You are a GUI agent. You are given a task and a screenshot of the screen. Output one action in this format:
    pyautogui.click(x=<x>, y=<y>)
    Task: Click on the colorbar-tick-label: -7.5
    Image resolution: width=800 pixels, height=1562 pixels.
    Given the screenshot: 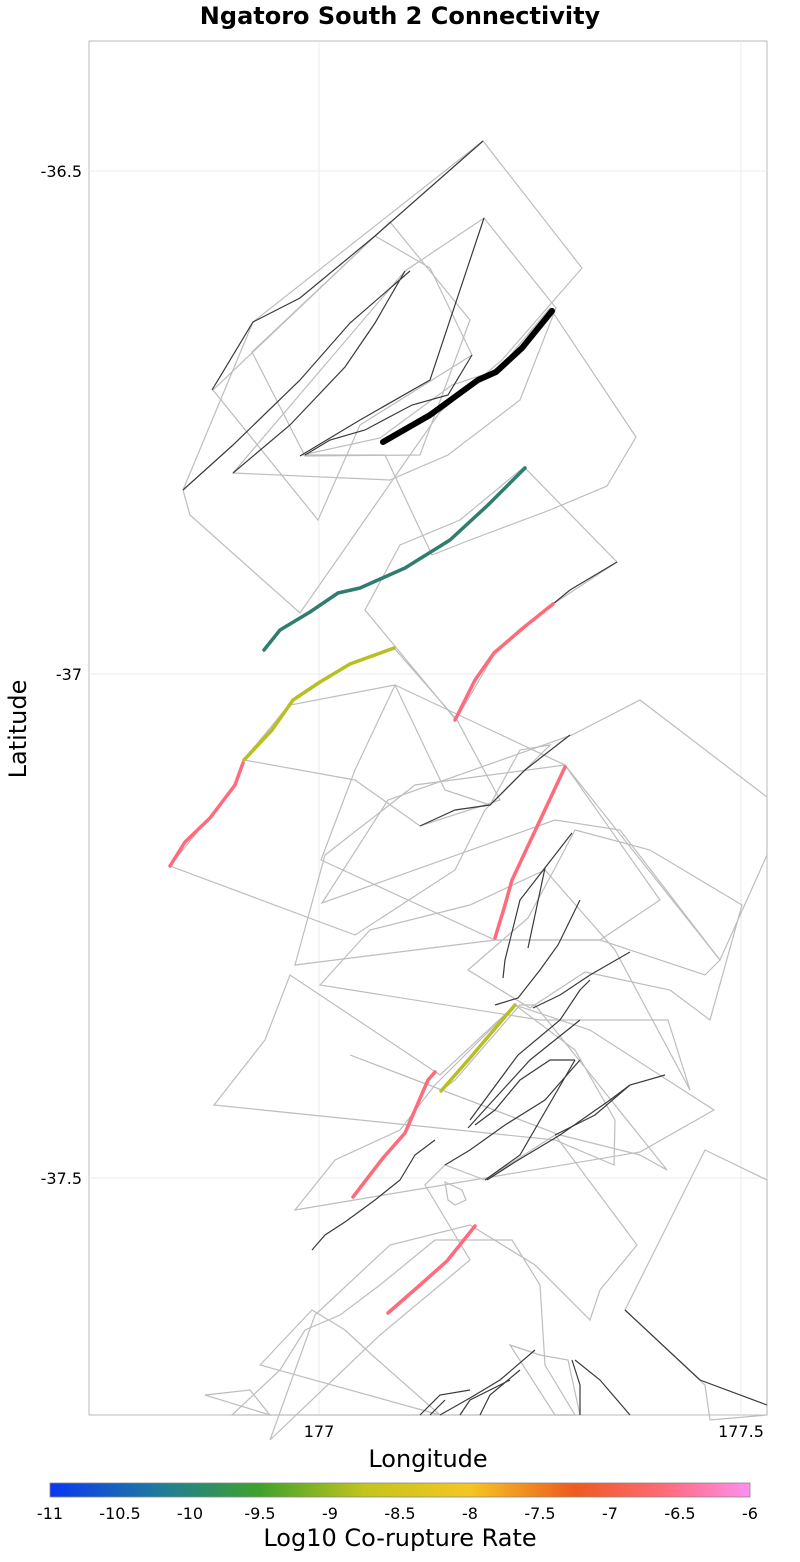 What is the action you would take?
    pyautogui.click(x=539, y=1513)
    